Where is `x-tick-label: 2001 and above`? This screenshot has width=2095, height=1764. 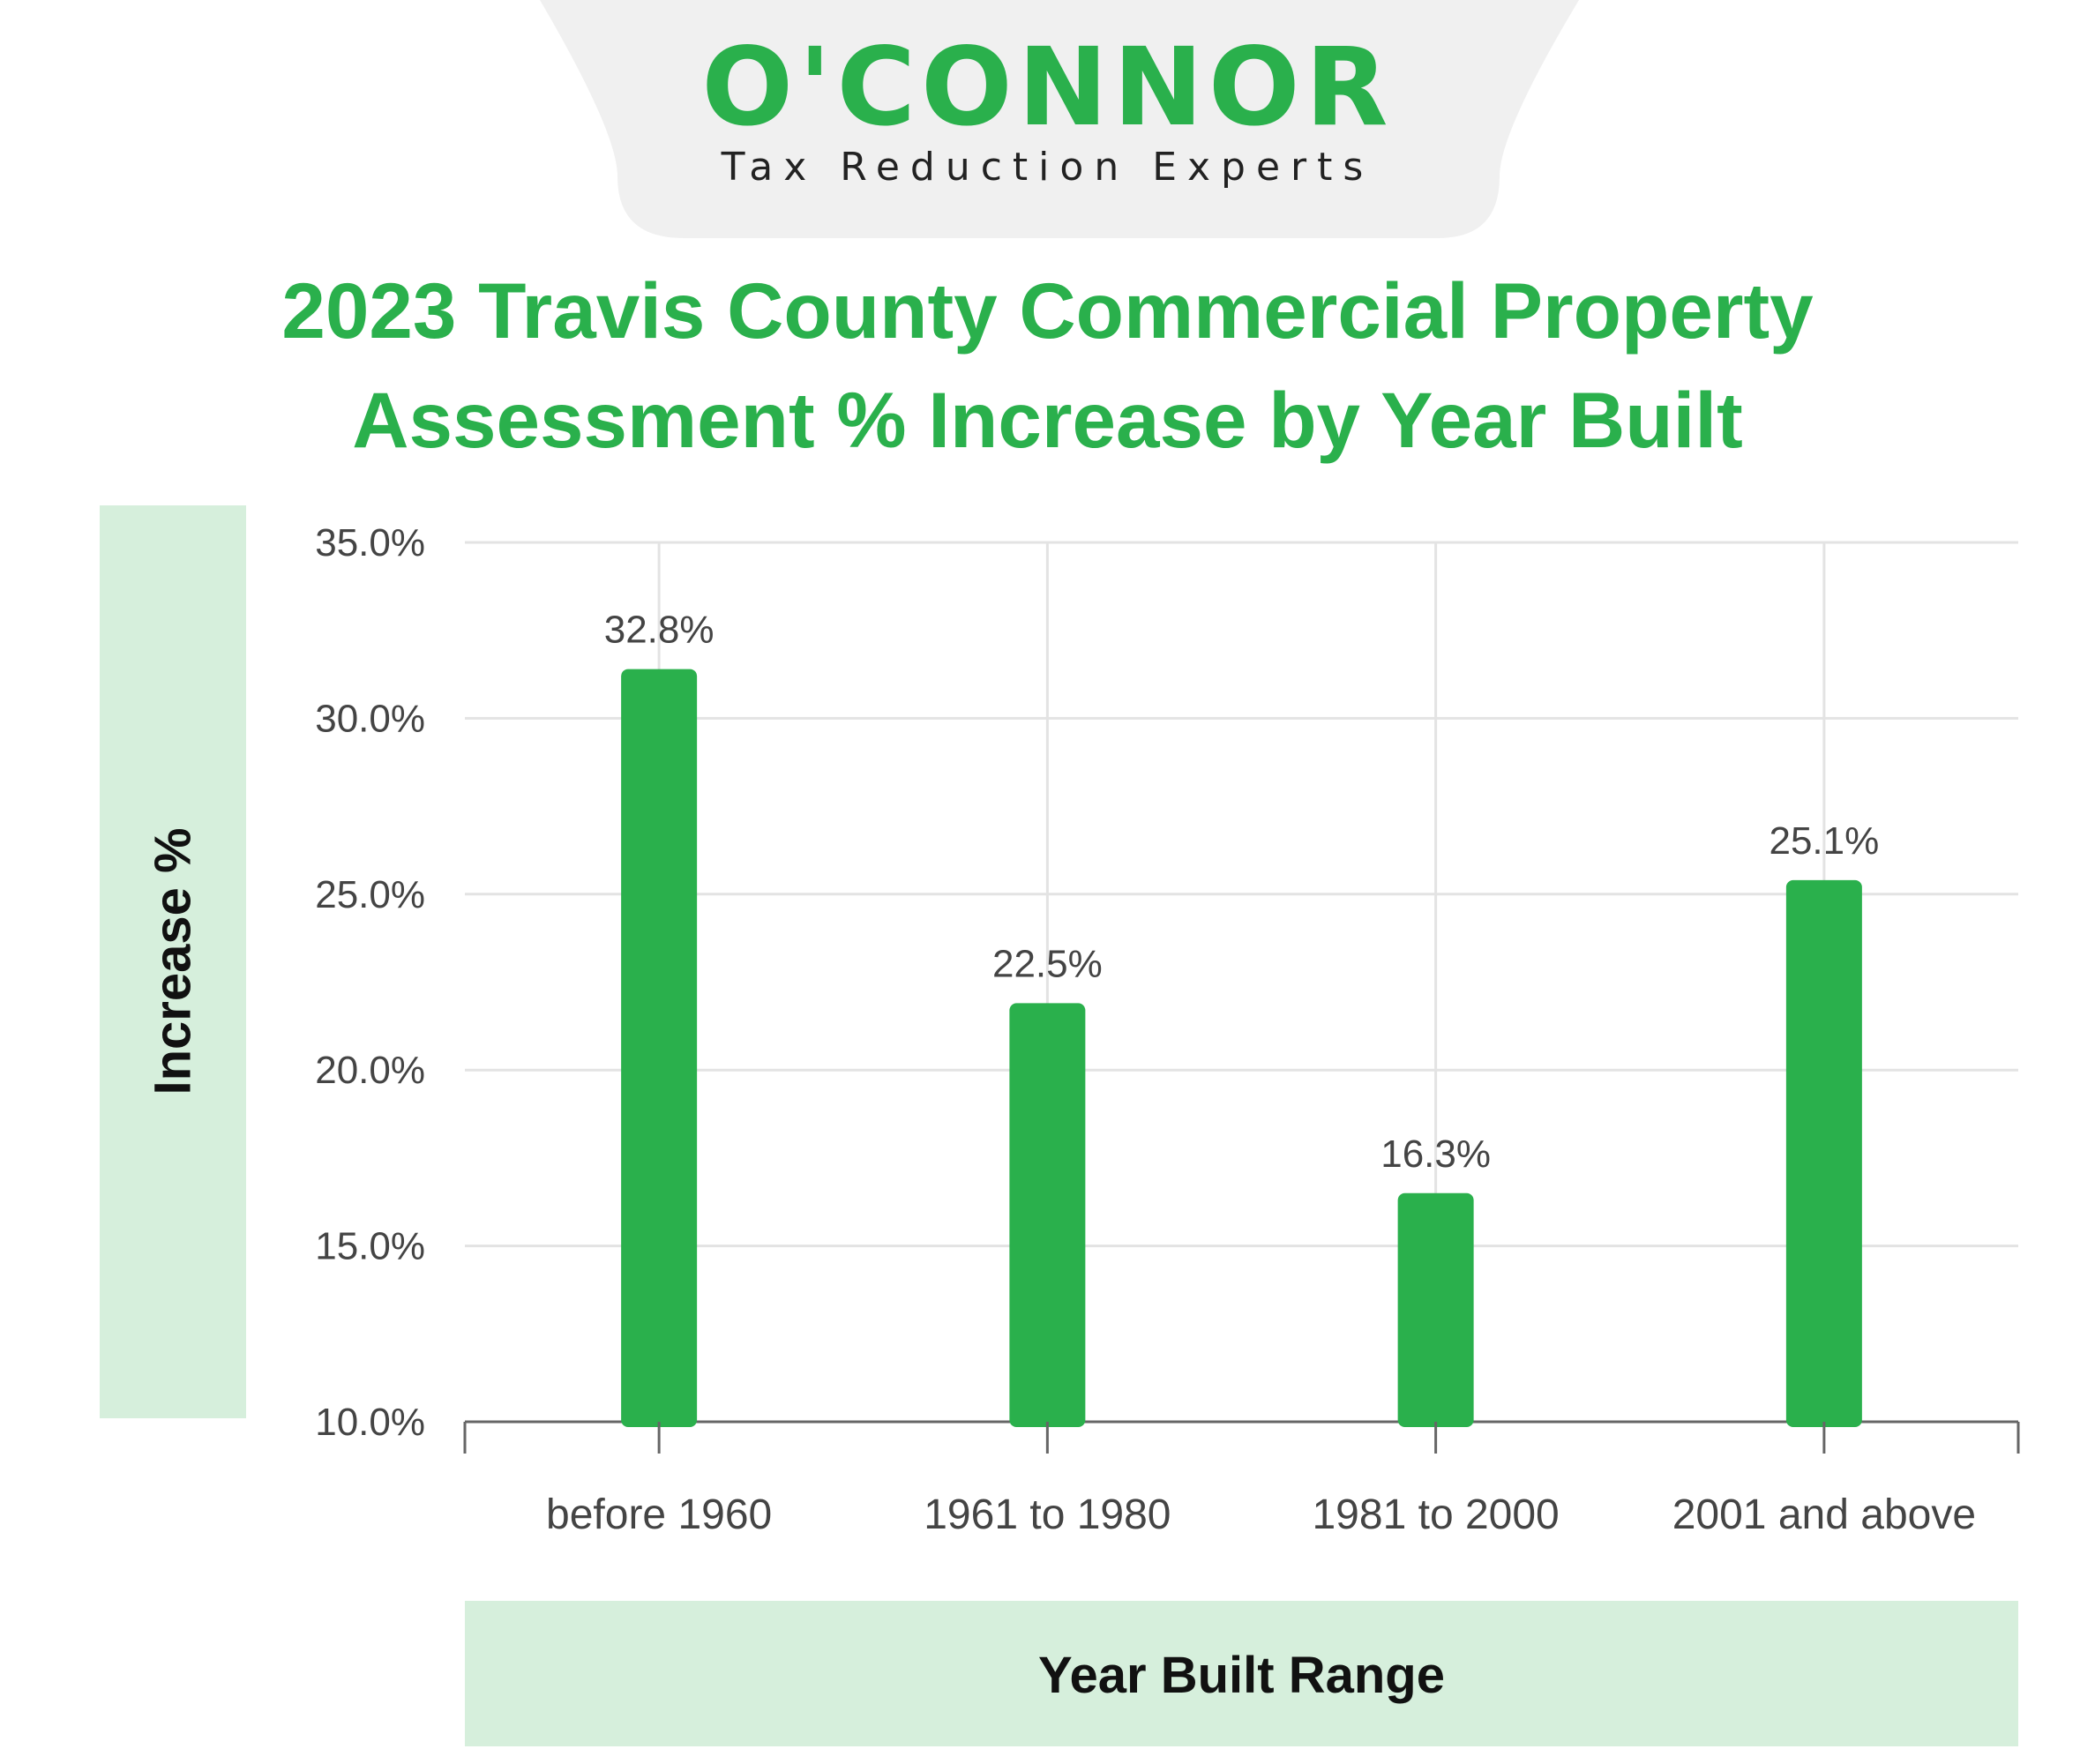
x-tick-label: 2001 and above is located at coordinates (1824, 1514).